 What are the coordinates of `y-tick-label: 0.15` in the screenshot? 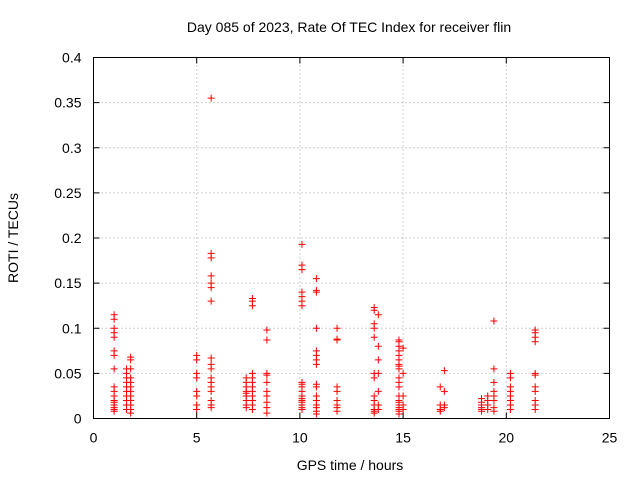 It's located at (67, 283).